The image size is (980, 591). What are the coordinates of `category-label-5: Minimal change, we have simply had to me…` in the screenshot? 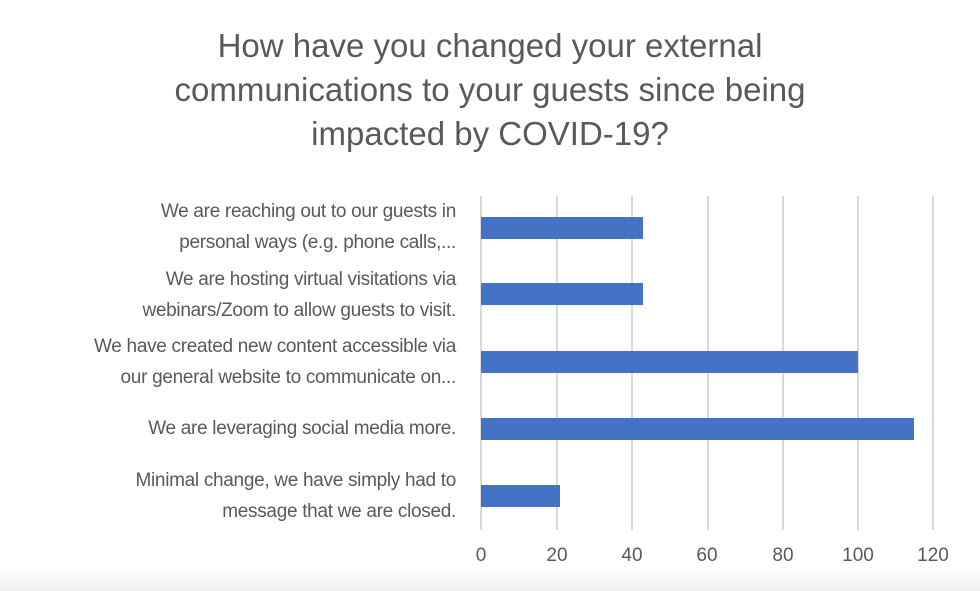 It's located at (228, 496).